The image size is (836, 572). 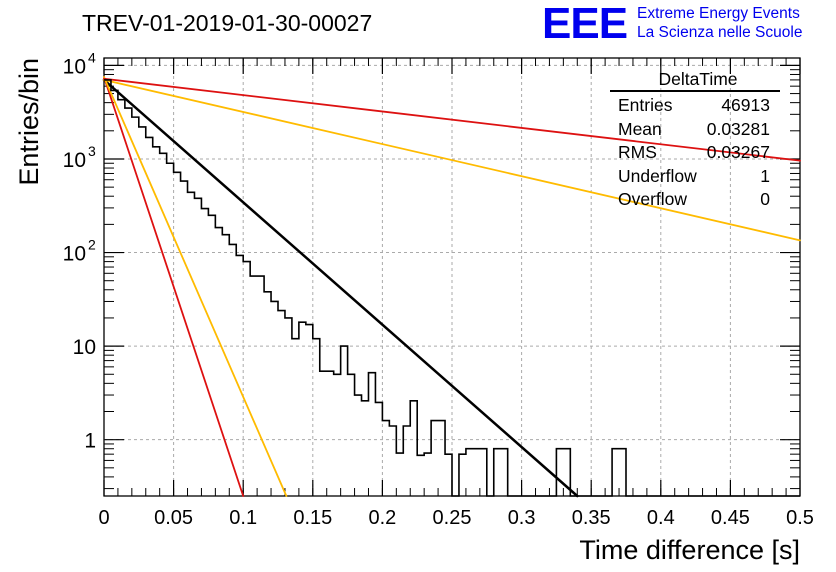 What do you see at coordinates (695, 130) in the screenshot?
I see `stats-row-mean: Mean 0.03281` at bounding box center [695, 130].